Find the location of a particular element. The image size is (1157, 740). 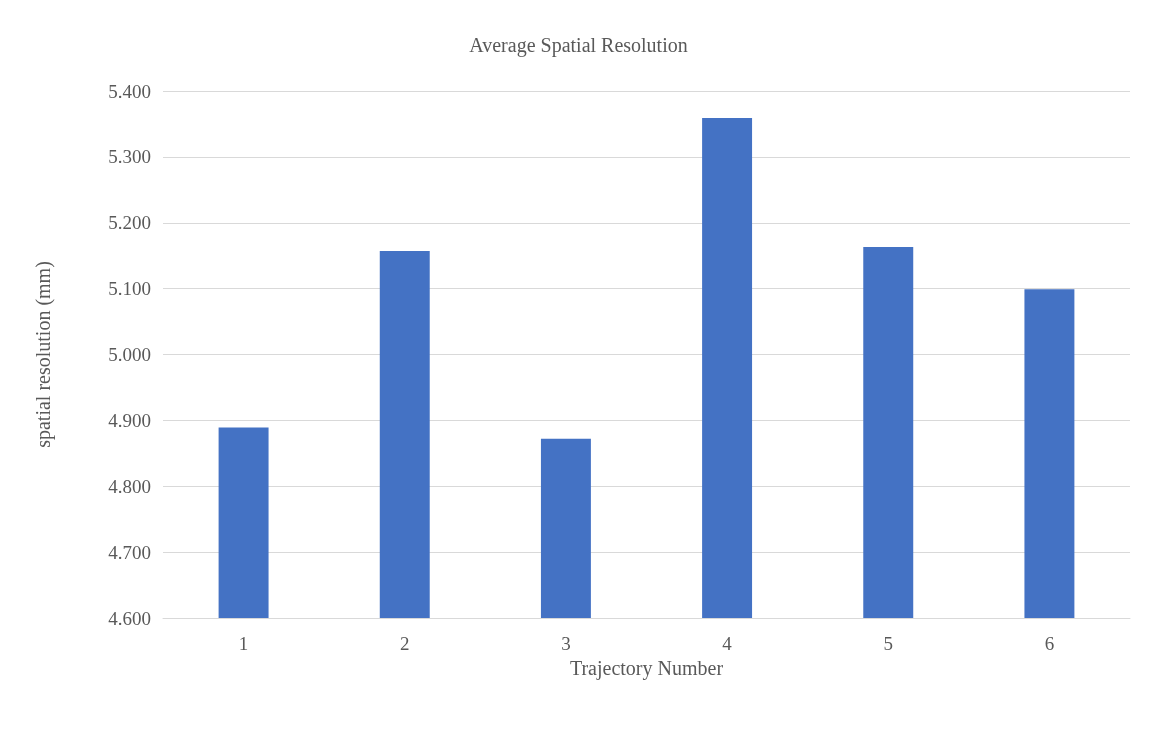

x-tick-label: 3 is located at coordinates (566, 643).